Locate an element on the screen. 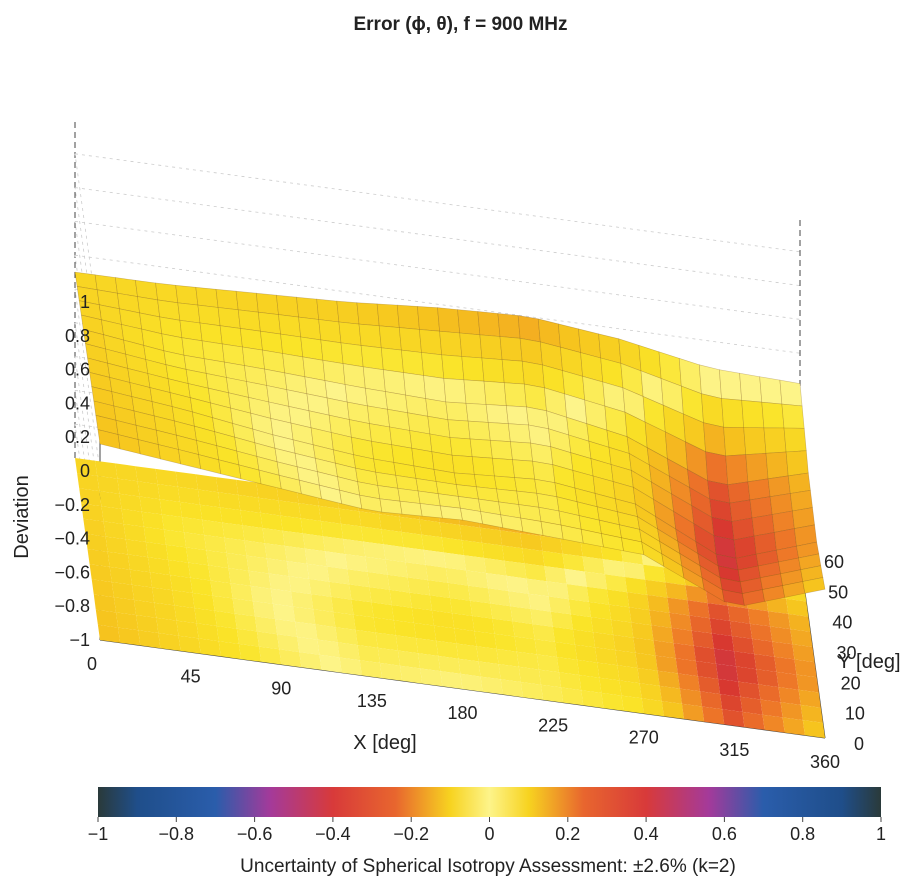  colorbar-tick-label: 1 is located at coordinates (881, 834).